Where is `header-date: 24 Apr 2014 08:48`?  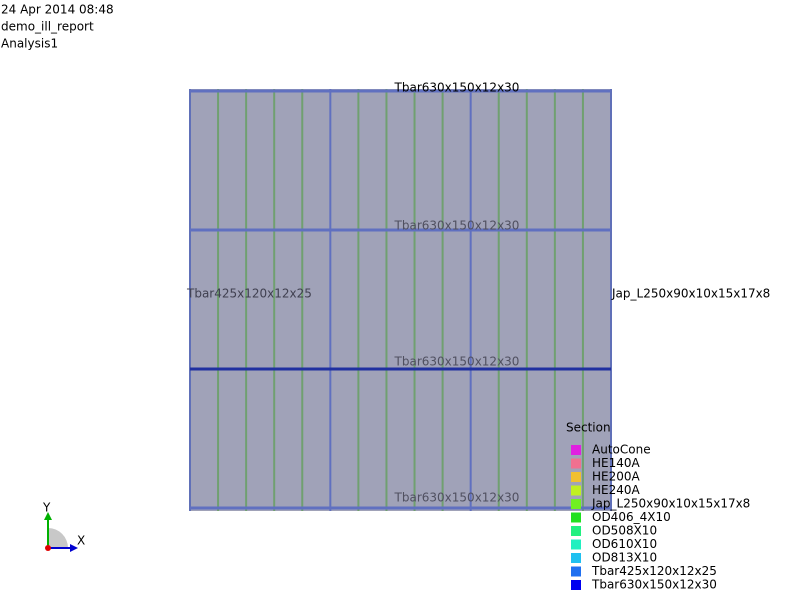 header-date: 24 Apr 2014 08:48 is located at coordinates (57, 10).